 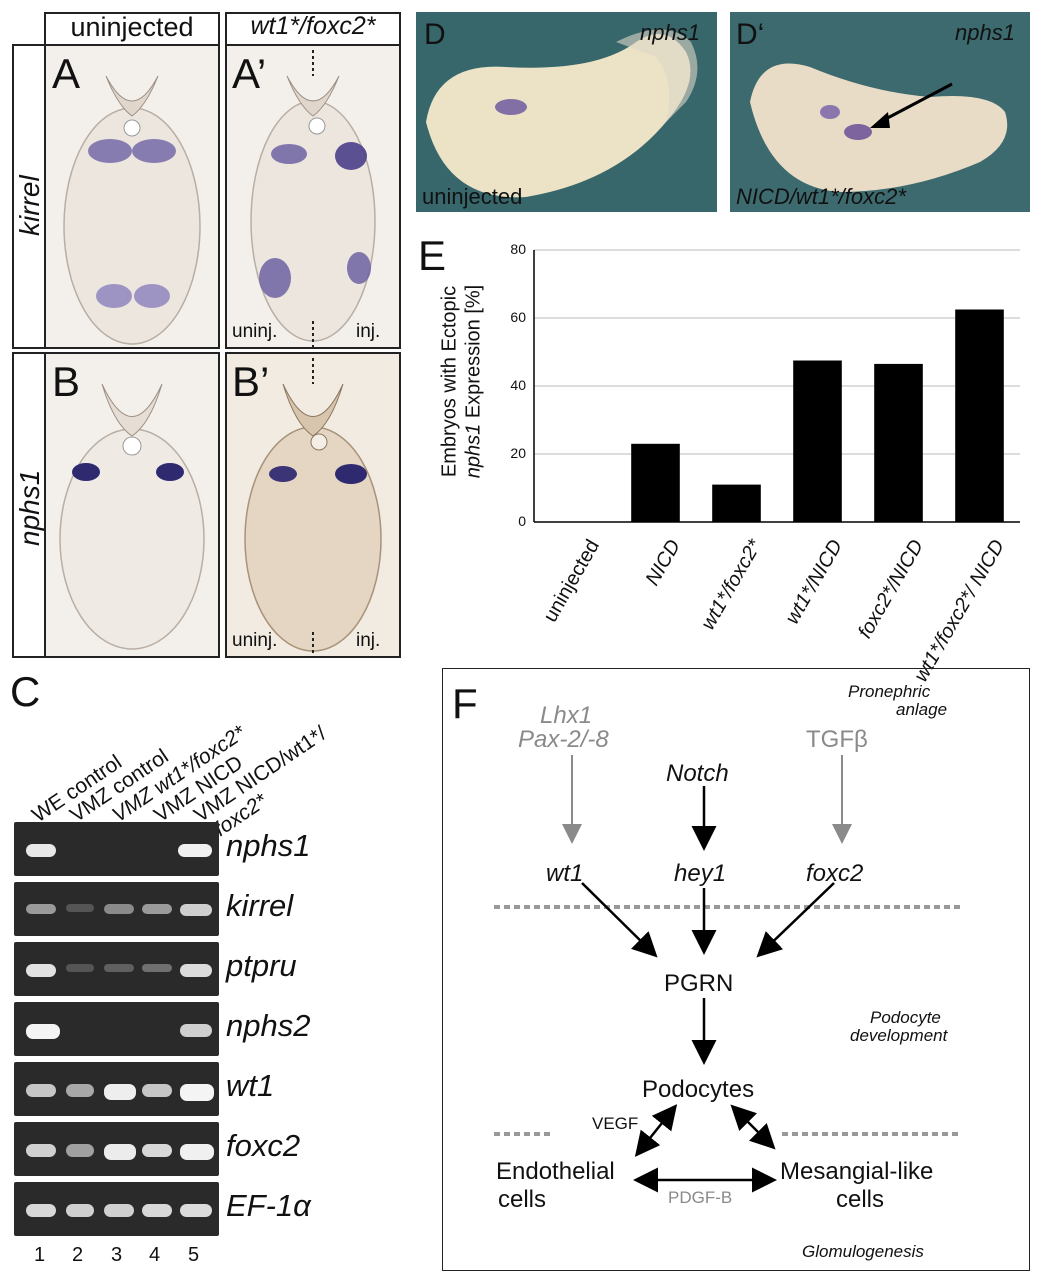 What do you see at coordinates (116, 909) in the screenshot?
I see `gel-row-kirrel` at bounding box center [116, 909].